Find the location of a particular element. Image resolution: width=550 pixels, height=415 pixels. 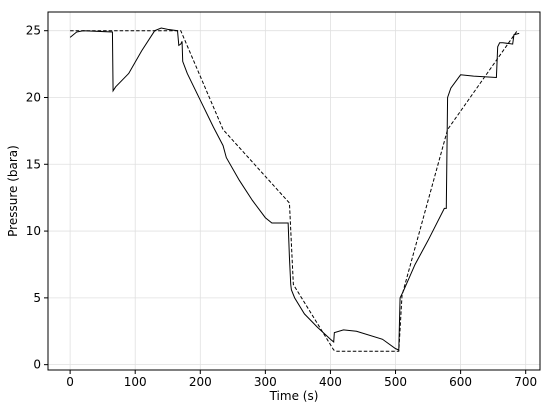

y-tick-label: 25 is located at coordinates (33, 31).